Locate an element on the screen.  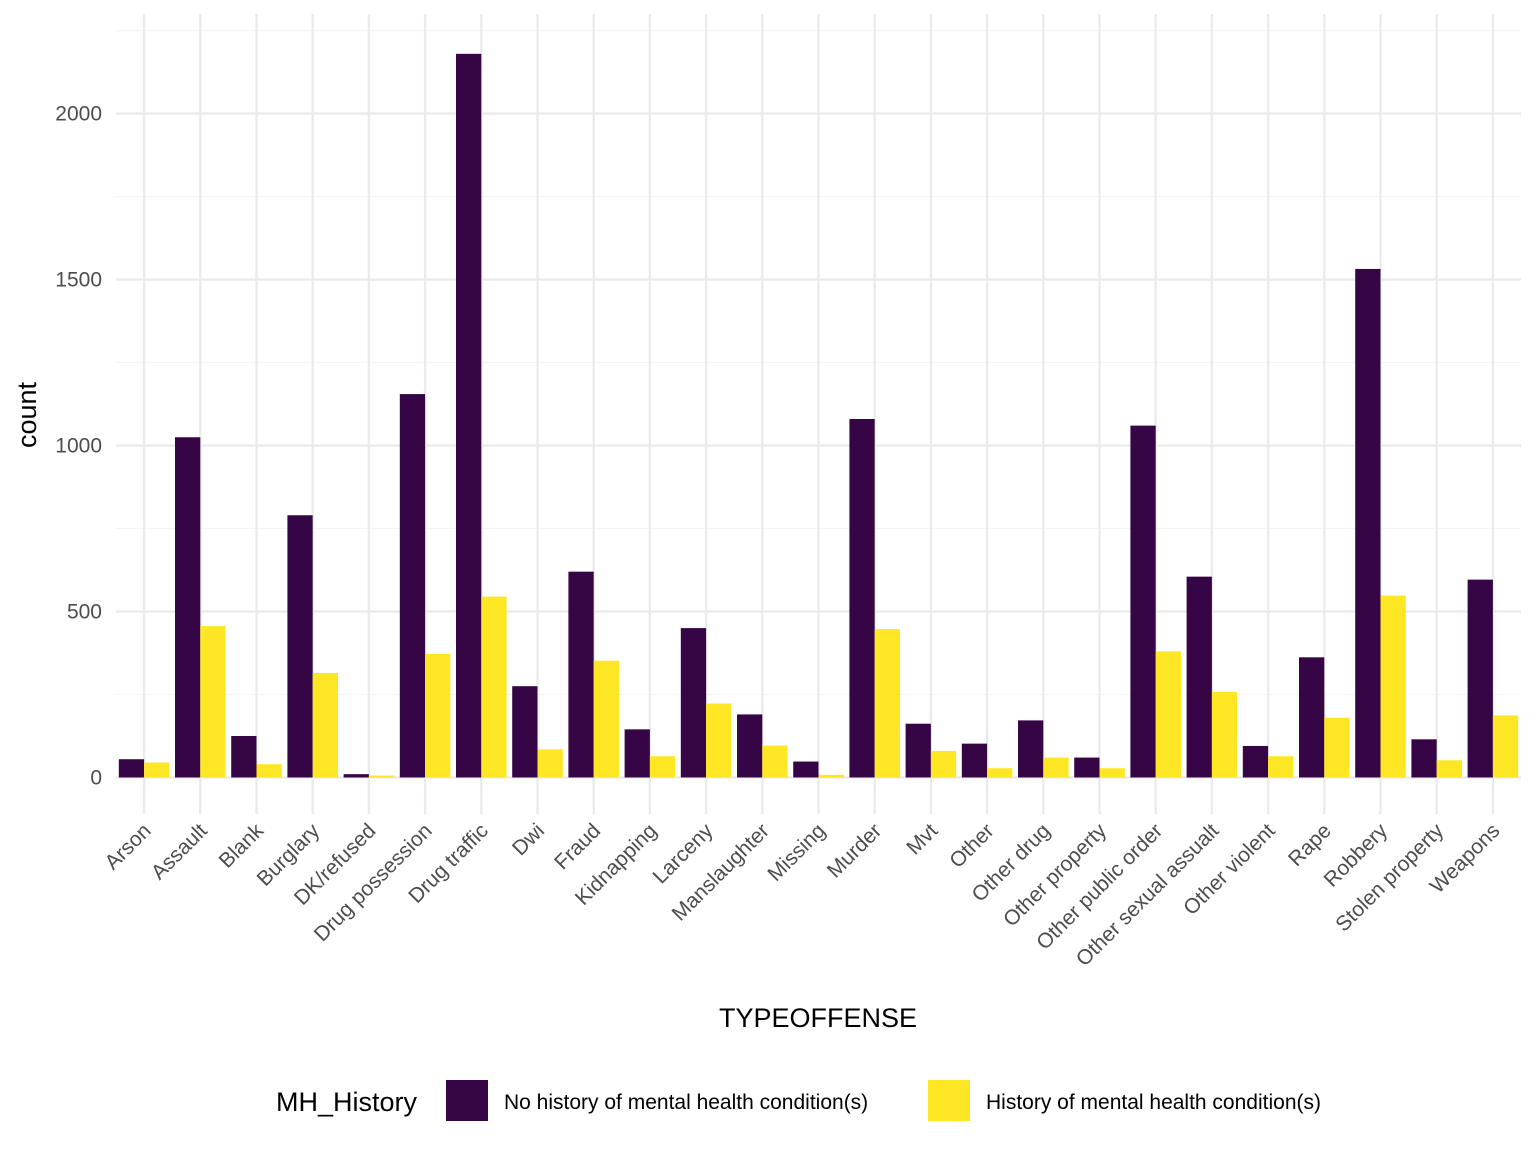
y-tick-label: 500 is located at coordinates (84, 612).